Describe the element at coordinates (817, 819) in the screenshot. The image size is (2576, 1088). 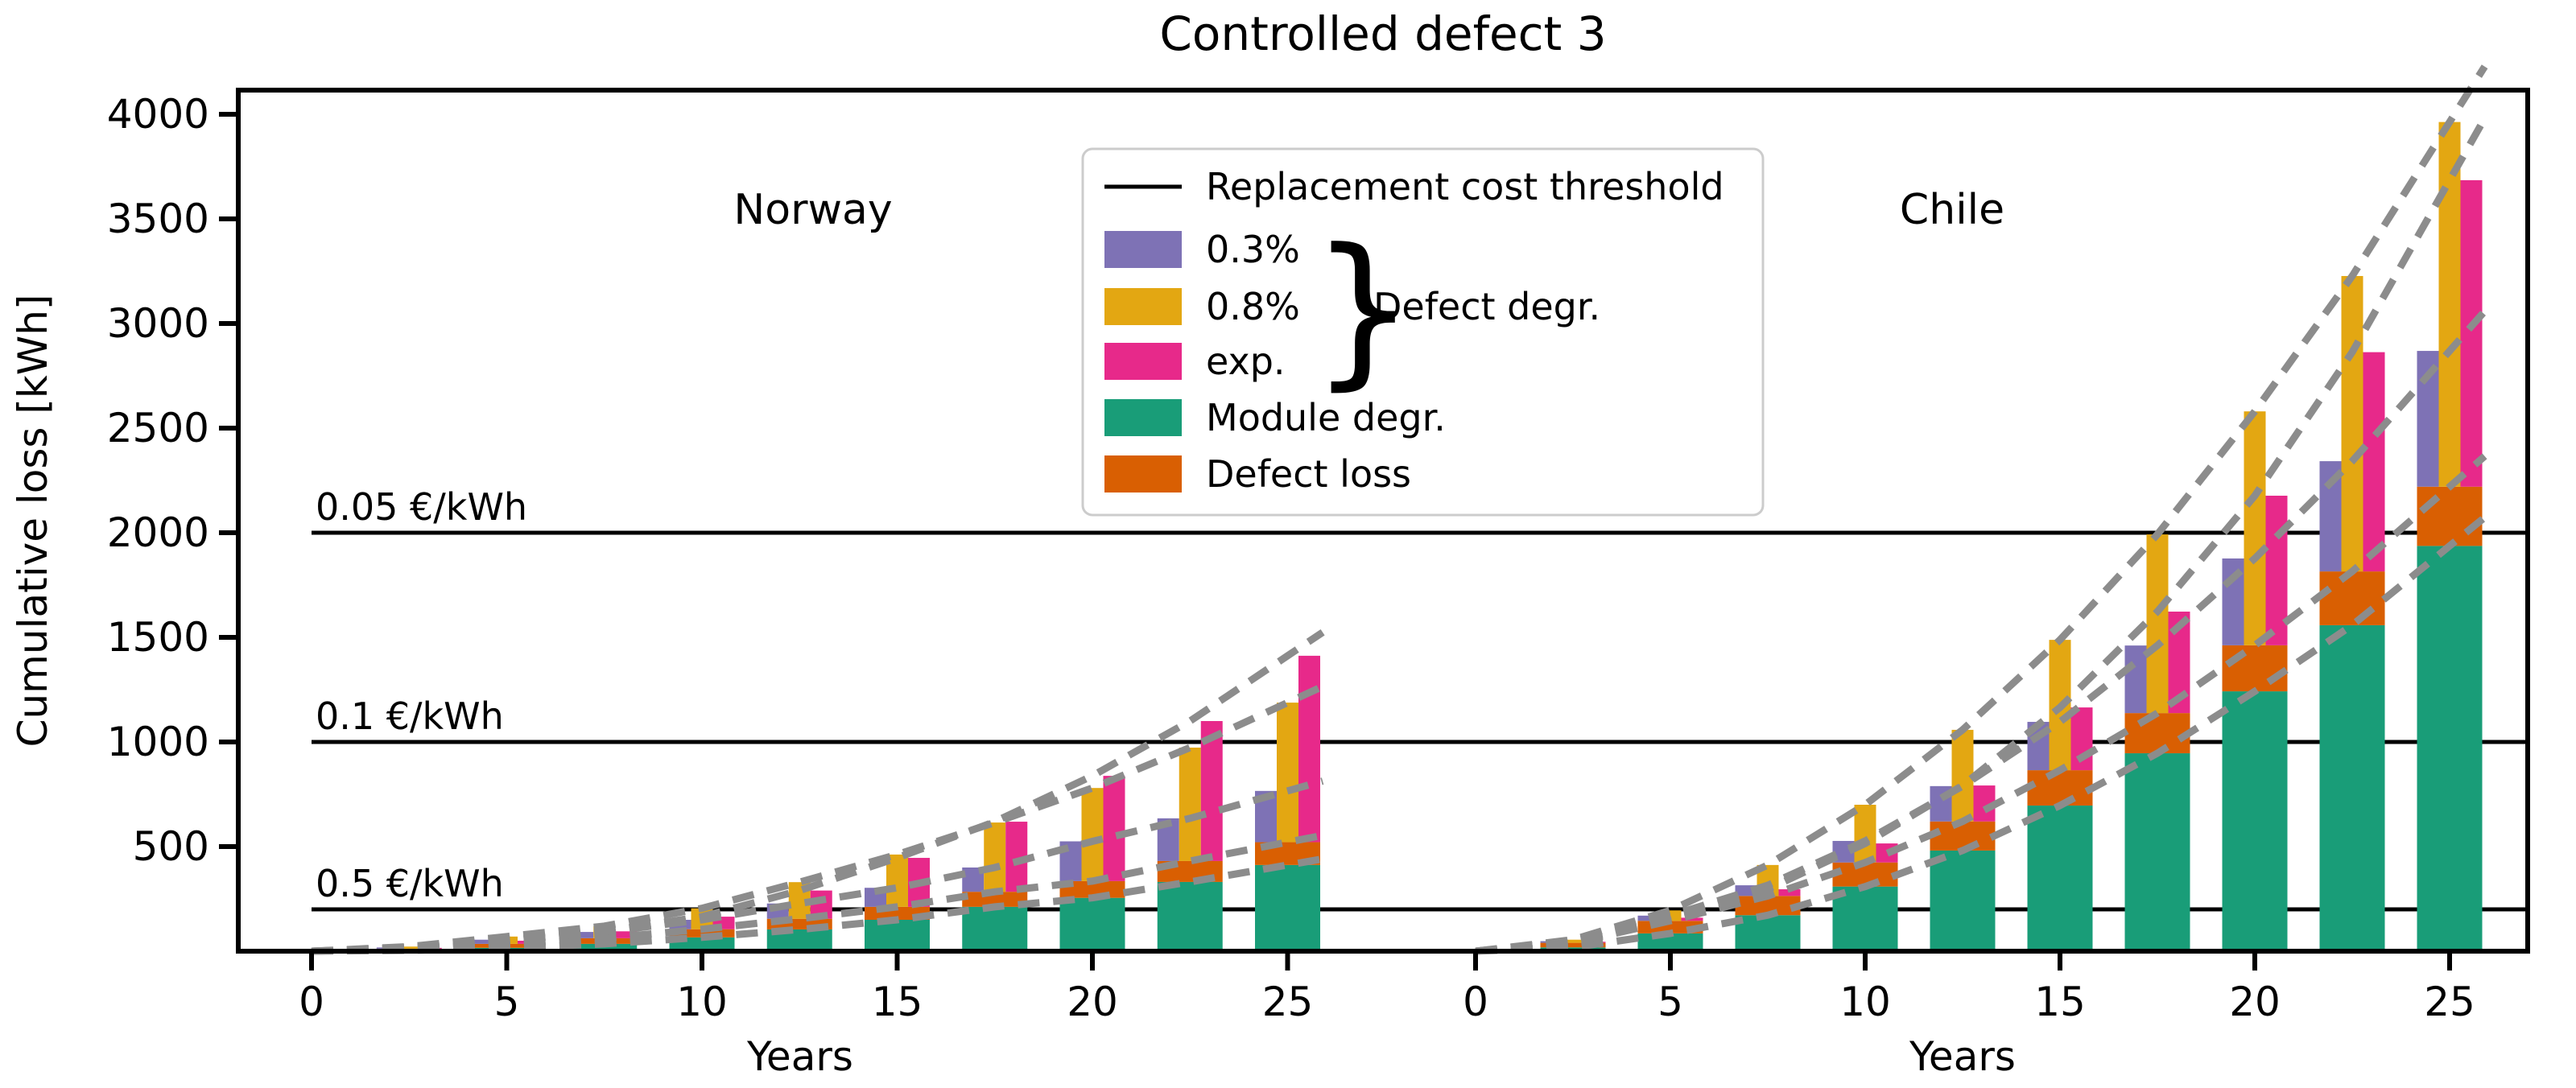
I see `cumulative-curve-deg08` at that location.